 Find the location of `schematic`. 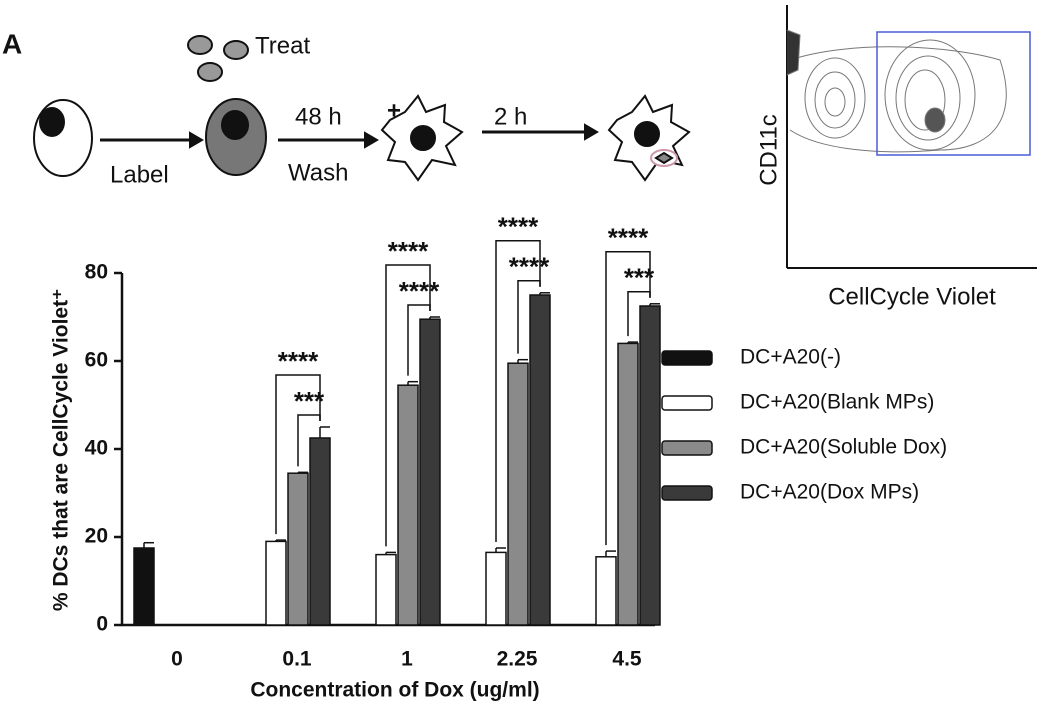

schematic is located at coordinates (362, 108).